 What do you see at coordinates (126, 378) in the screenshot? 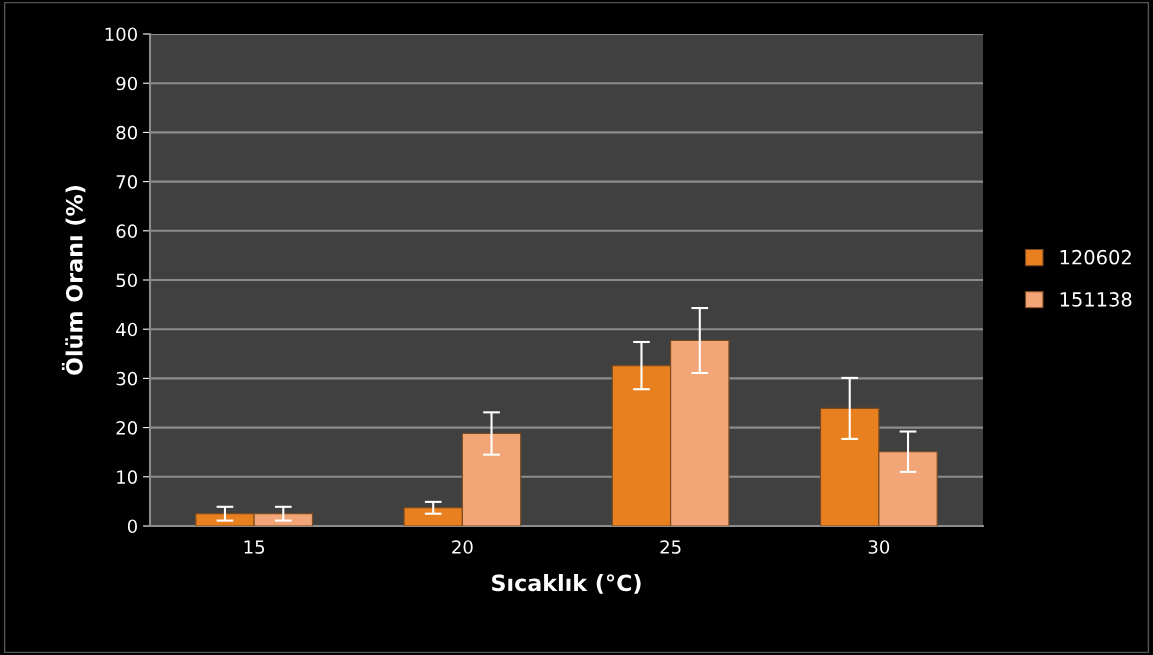
I see `y-tick-label: 30` at bounding box center [126, 378].